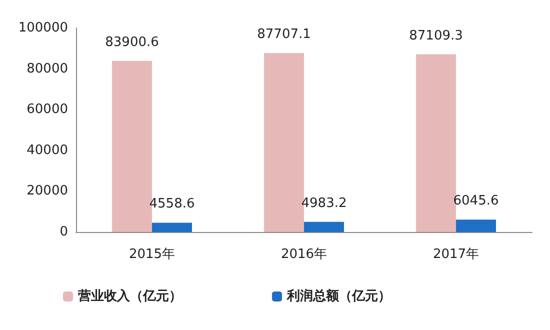 The image size is (550, 330). I want to click on legend-label: 营业收入（亿元）, so click(129, 296).